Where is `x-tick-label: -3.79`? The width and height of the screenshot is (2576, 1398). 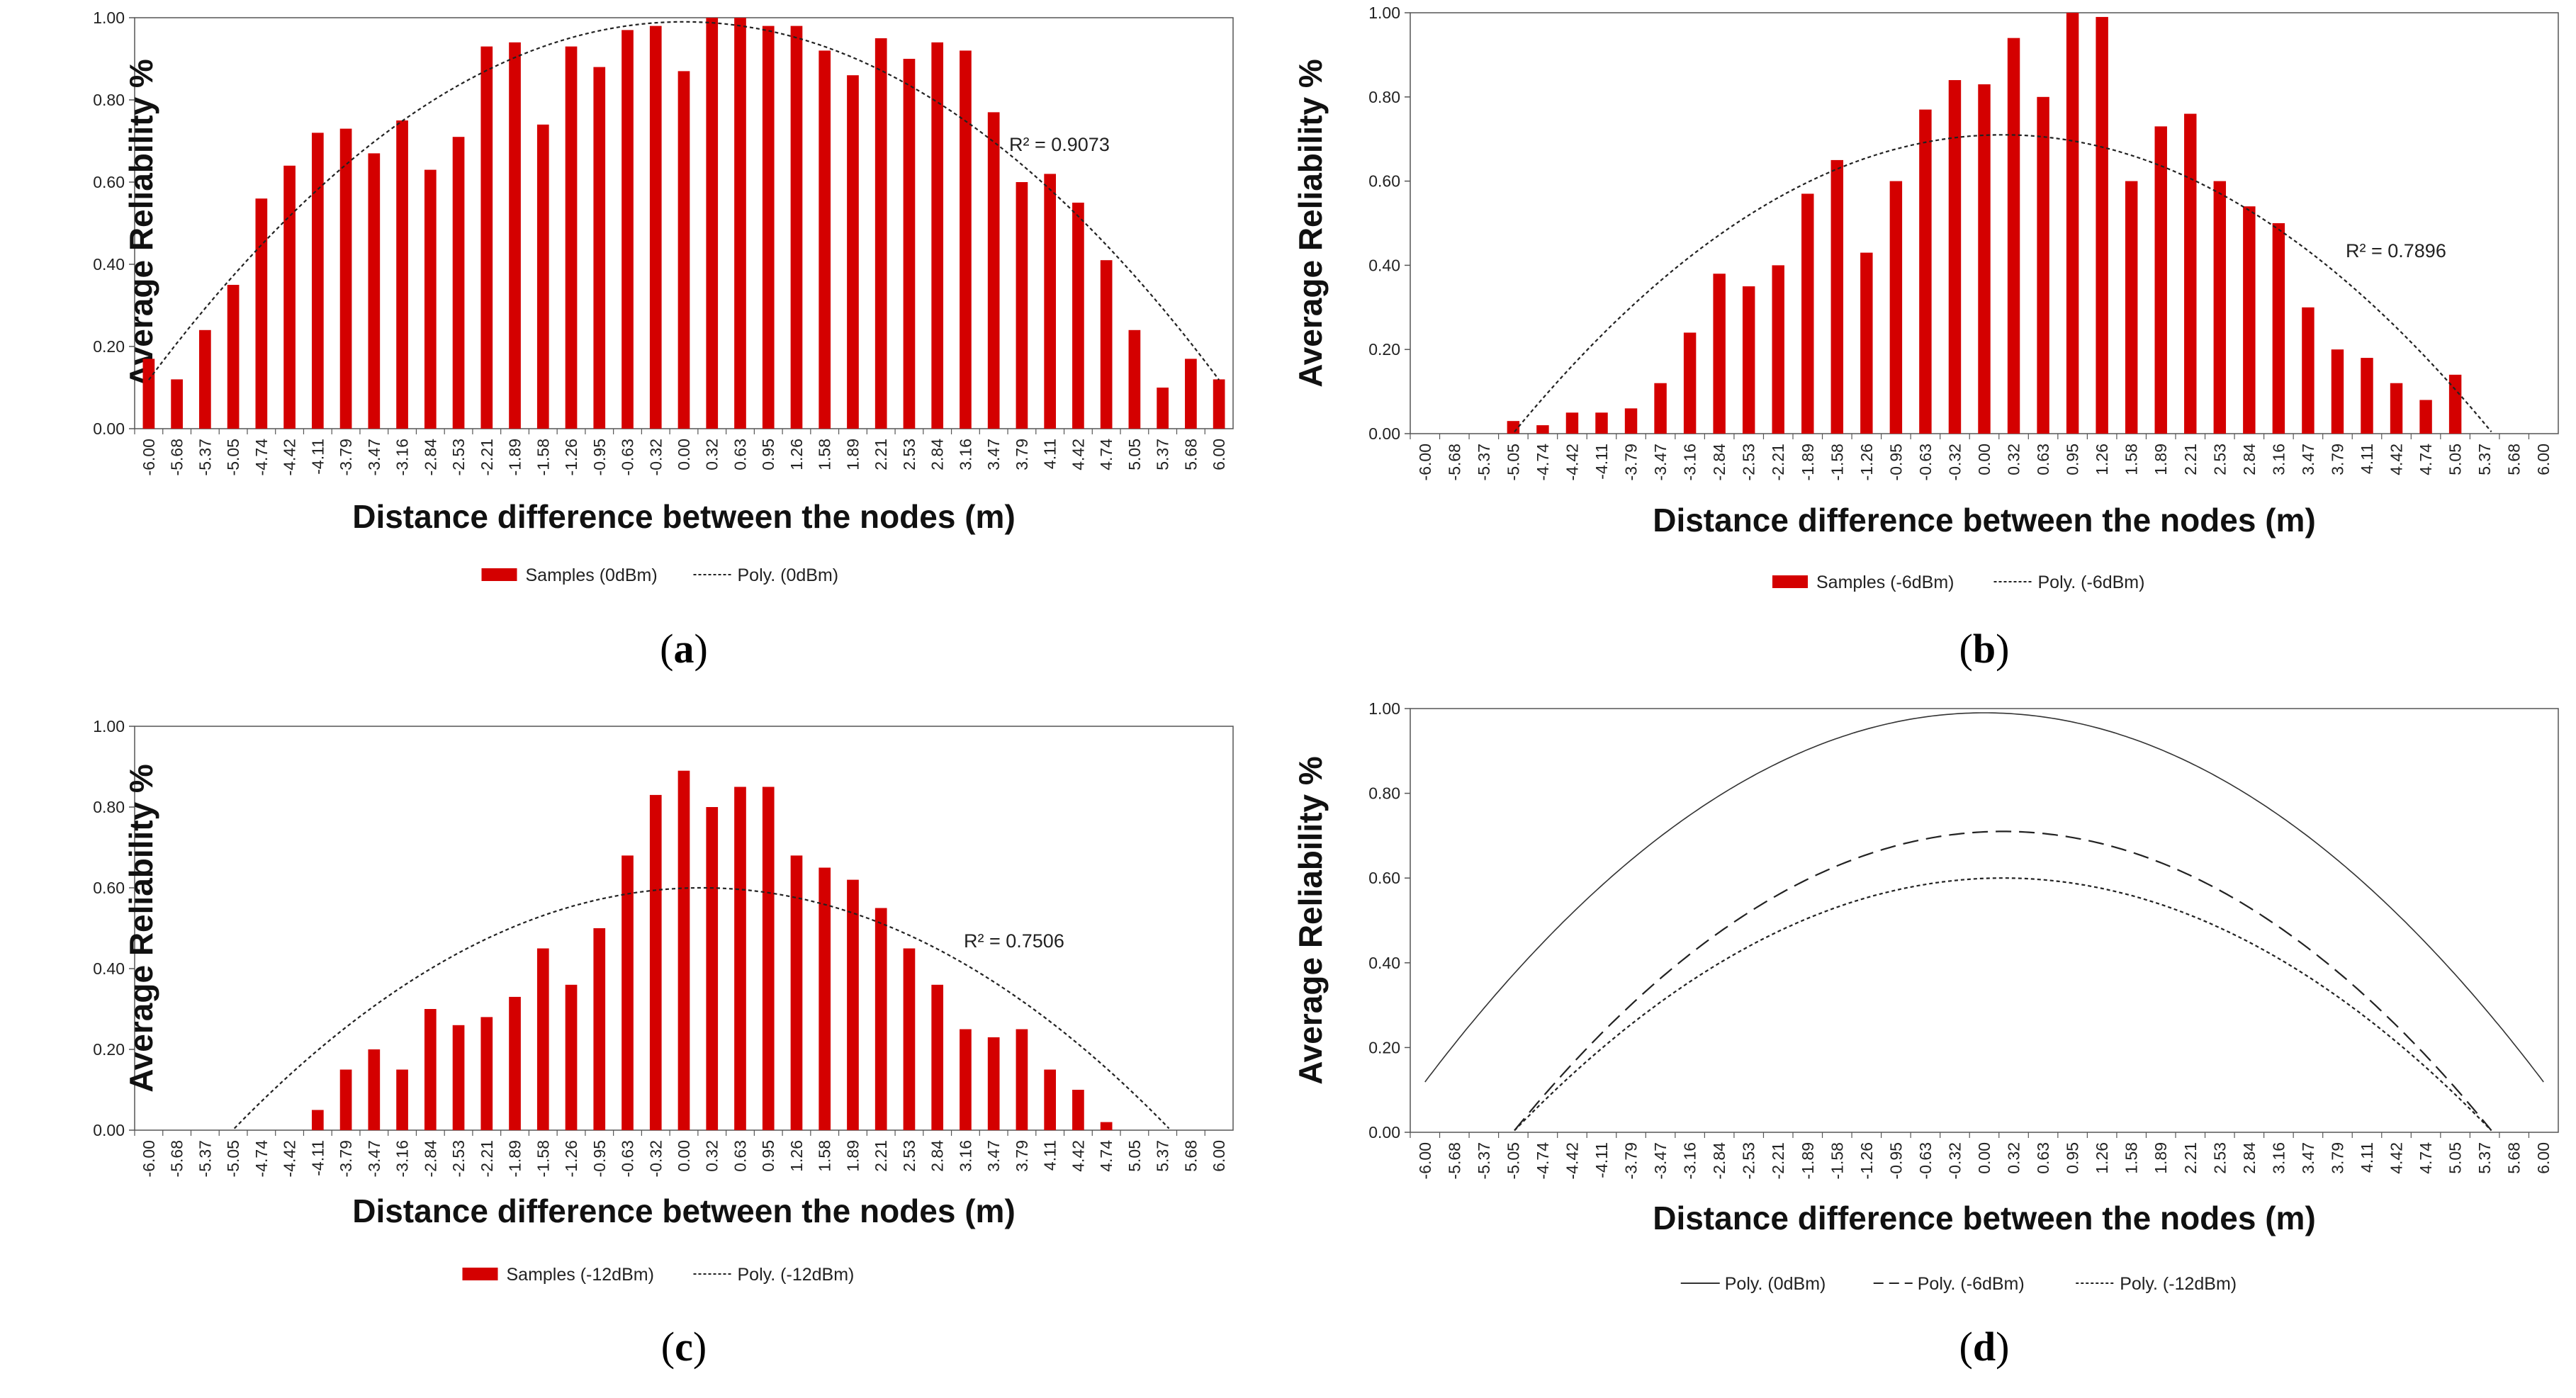 x-tick-label: -3.79 is located at coordinates (1632, 462).